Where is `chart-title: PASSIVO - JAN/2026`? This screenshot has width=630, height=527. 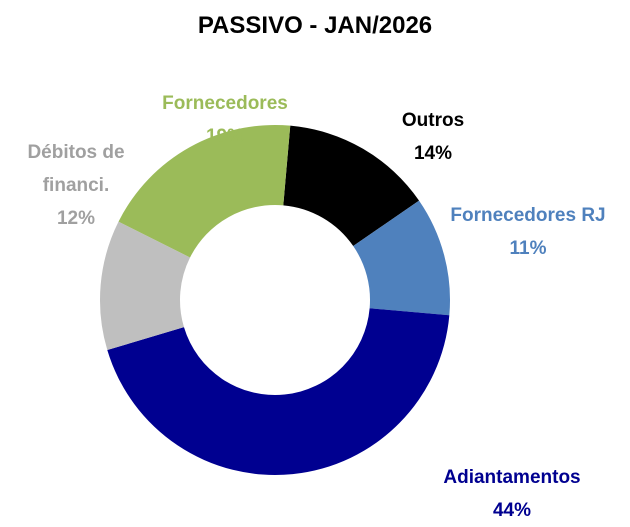
chart-title: PASSIVO - JAN/2026 is located at coordinates (315, 25).